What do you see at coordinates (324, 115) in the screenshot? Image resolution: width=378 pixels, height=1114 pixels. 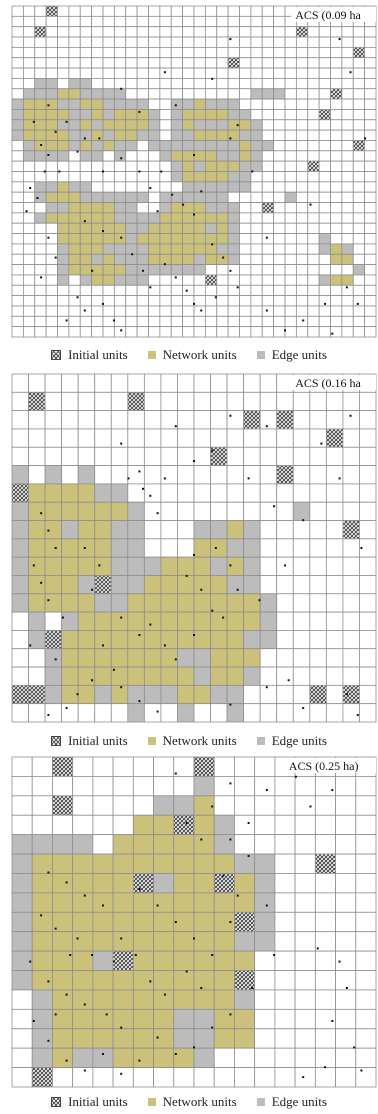 I see `initial-unit` at bounding box center [324, 115].